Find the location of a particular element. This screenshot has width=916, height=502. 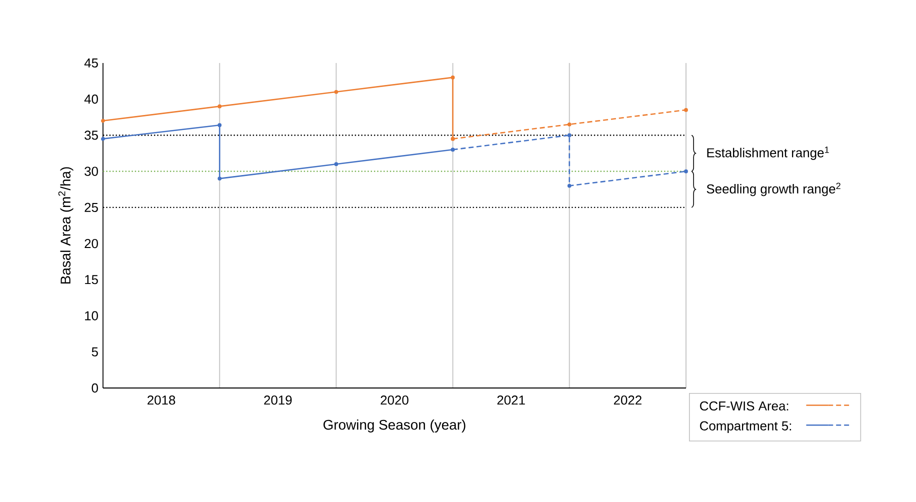

y-tick-label: 10 is located at coordinates (91, 315).